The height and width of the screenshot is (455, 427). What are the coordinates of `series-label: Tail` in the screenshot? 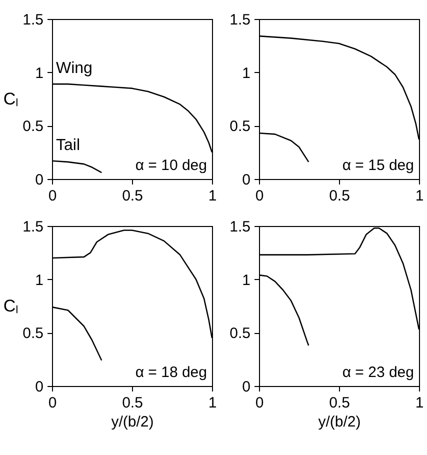 It's located at (68, 145).